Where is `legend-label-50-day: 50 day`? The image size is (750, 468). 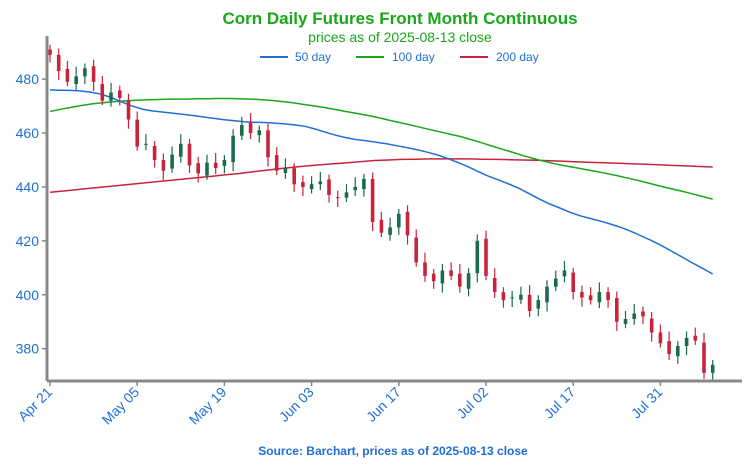
legend-label-50-day: 50 day is located at coordinates (313, 57).